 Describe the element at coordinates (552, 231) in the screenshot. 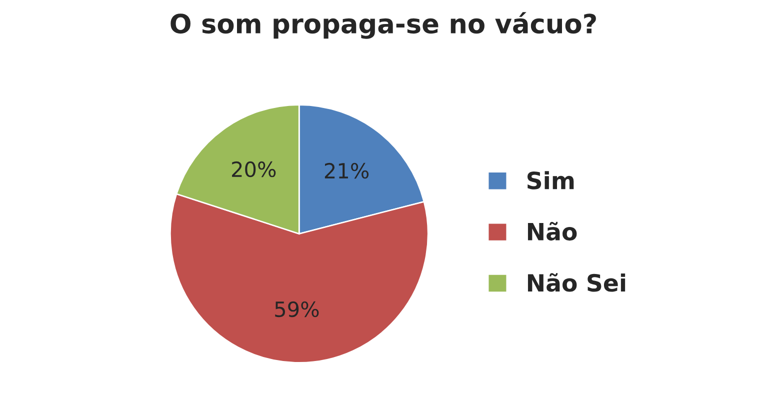

I see `legend-label: Não` at that location.